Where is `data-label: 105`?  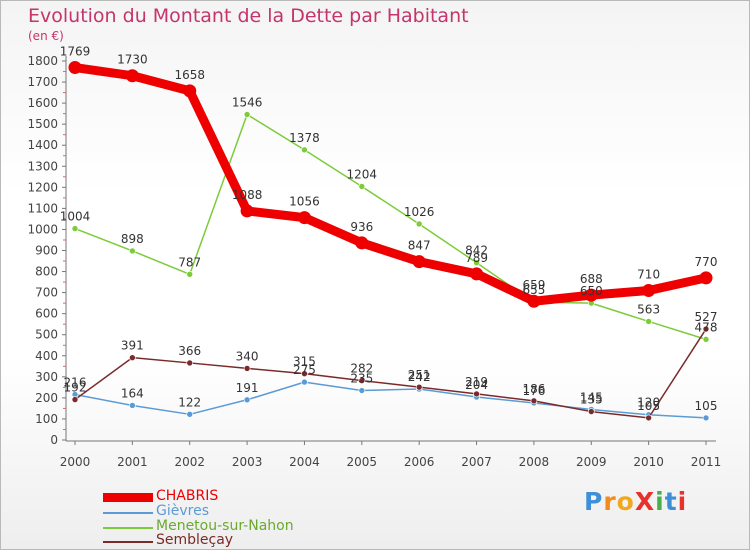
data-label: 105 is located at coordinates (648, 406).